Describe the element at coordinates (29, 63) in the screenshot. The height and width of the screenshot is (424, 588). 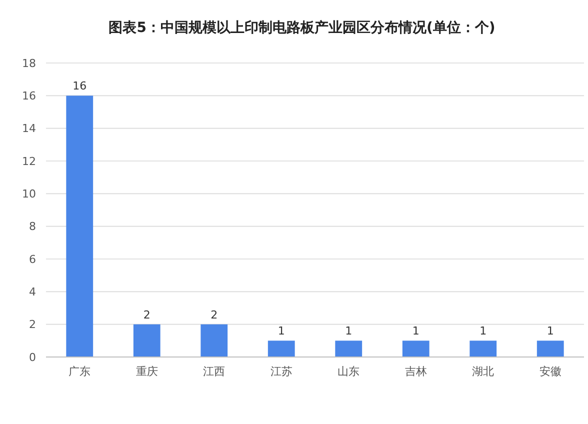
I see `y-tick-label: 18` at that location.